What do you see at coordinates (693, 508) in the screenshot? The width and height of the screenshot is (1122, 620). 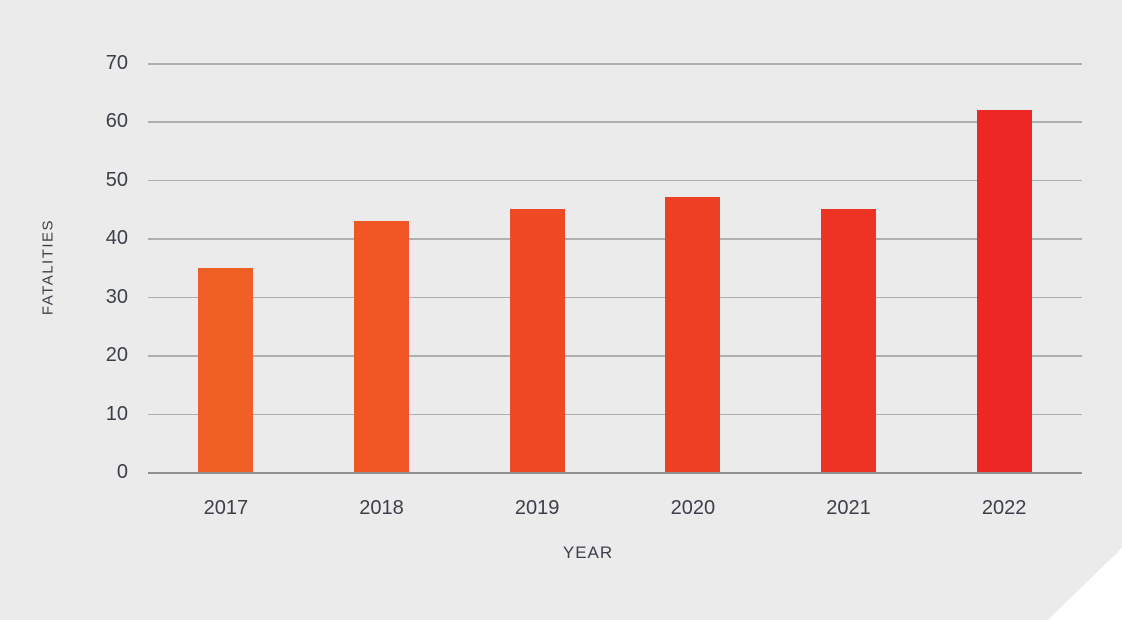 I see `x-tick-label-2020: 2020` at bounding box center [693, 508].